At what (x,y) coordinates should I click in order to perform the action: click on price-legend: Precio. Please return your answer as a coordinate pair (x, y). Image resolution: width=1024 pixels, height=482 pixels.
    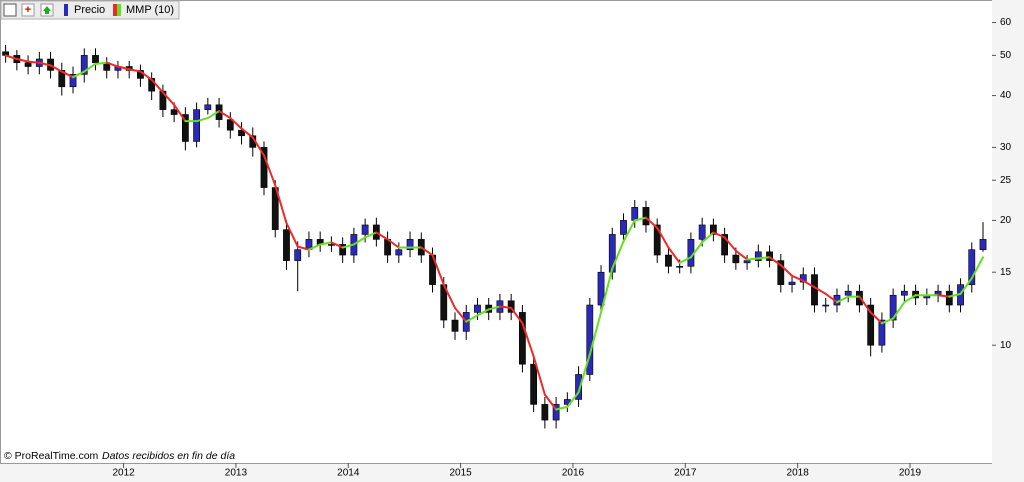
    Looking at the image, I should click on (89, 10).